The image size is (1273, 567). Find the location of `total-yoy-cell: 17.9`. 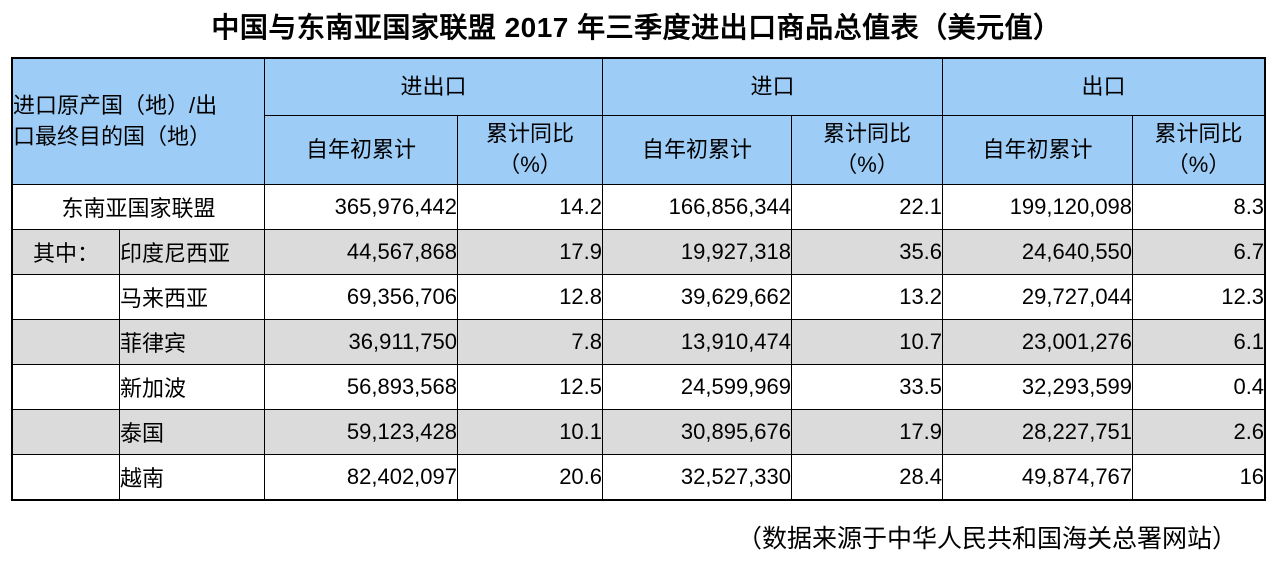

total-yoy-cell: 17.9 is located at coordinates (531, 252).